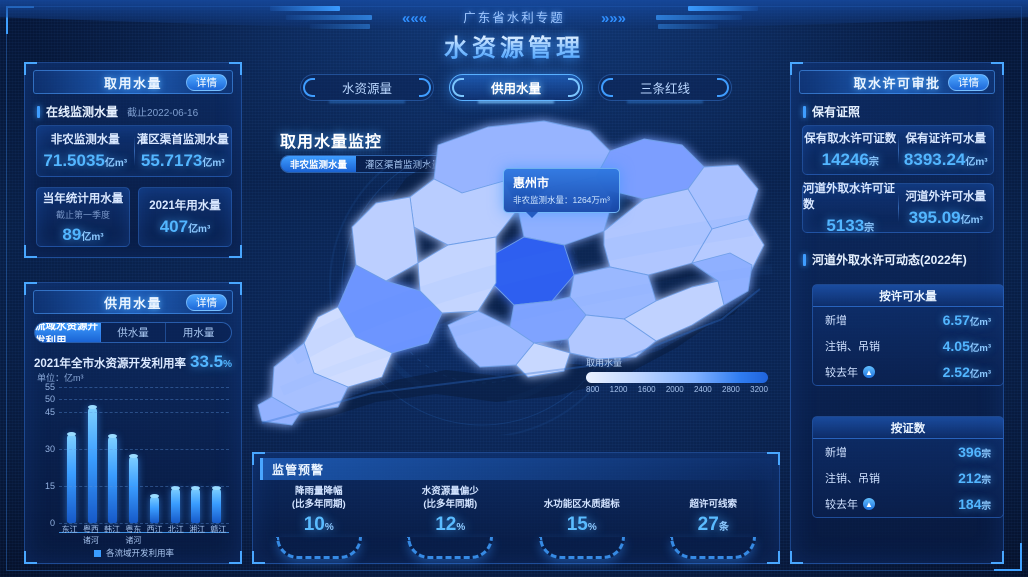 The width and height of the screenshot is (1028, 577). Describe the element at coordinates (849, 197) in the screenshot. I see `metric-label: 河道外取水许可证数` at that location.